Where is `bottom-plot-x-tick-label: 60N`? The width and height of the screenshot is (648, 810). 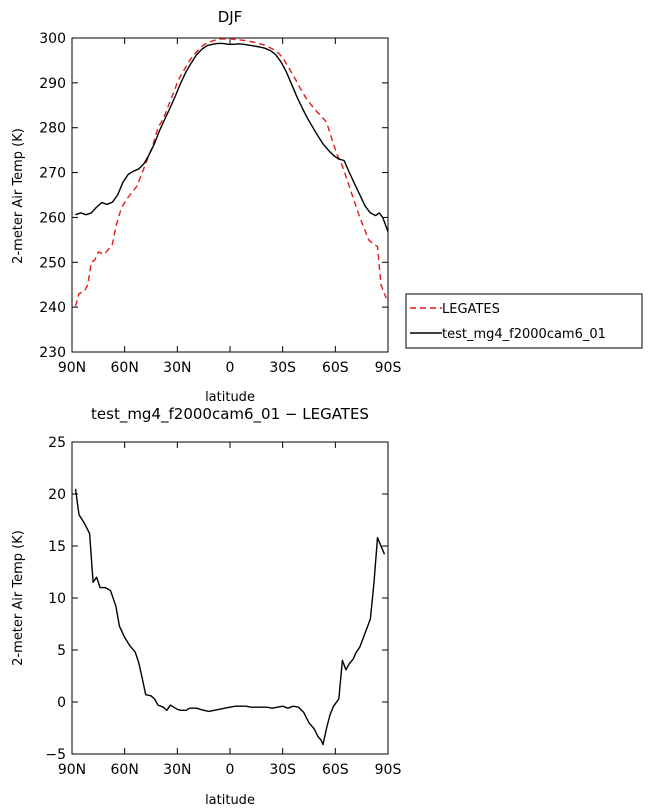
bottom-plot-x-tick-label: 60N is located at coordinates (125, 770).